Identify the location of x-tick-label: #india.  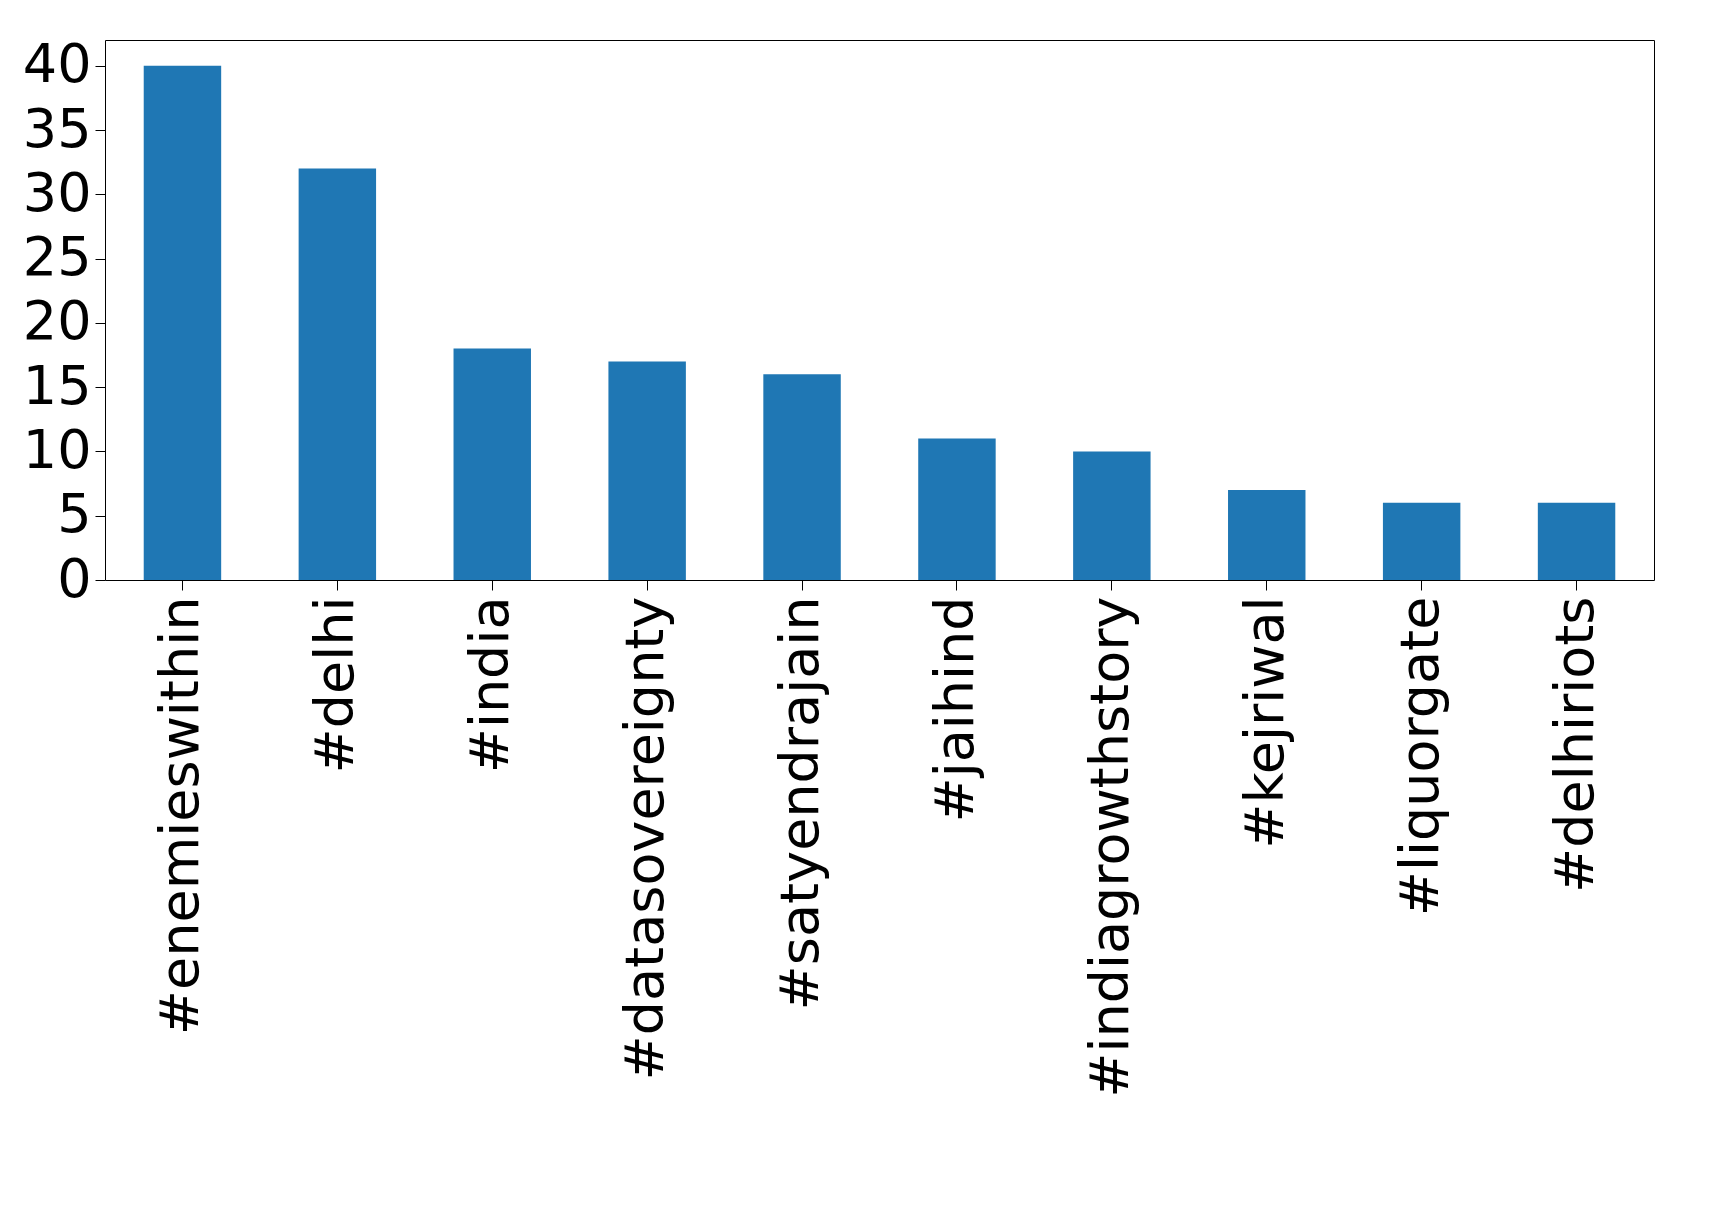
(490, 685).